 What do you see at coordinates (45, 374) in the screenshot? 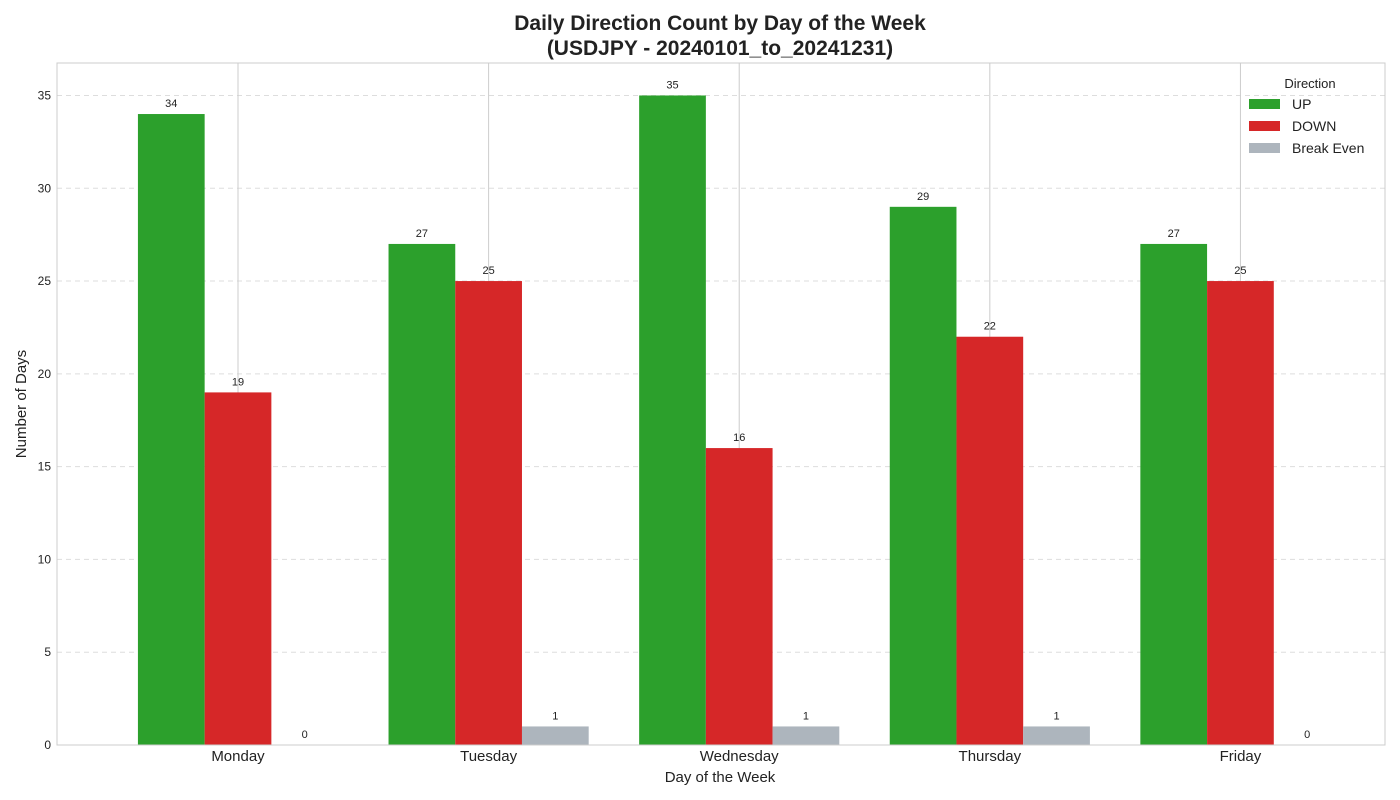
I see `y-tick-label: 20` at bounding box center [45, 374].